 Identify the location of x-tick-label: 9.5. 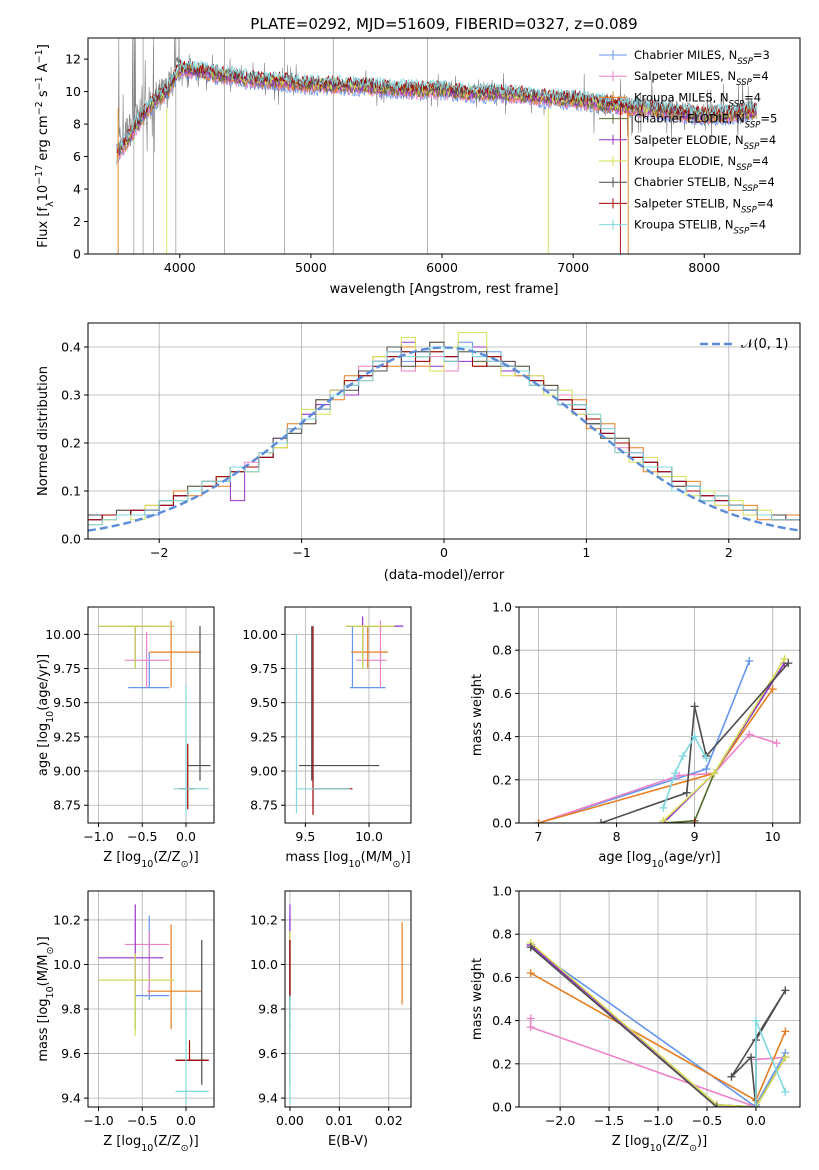
(305, 836).